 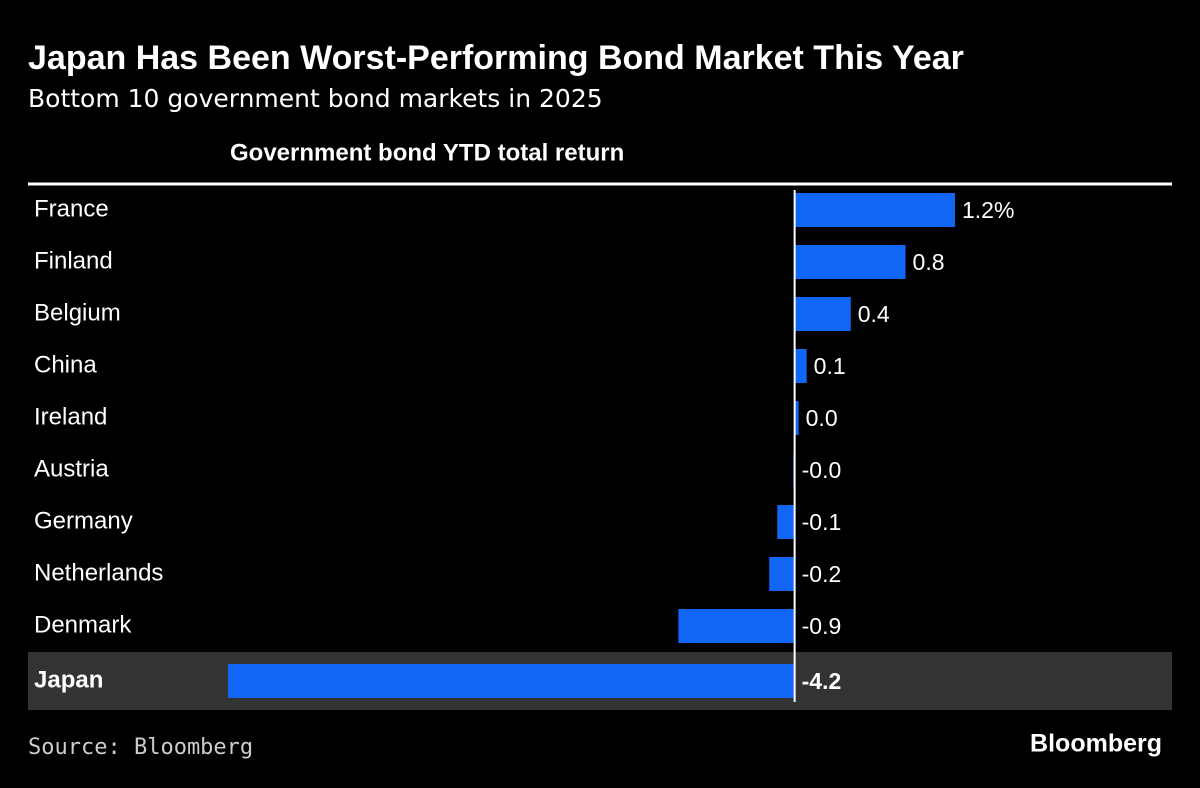 What do you see at coordinates (822, 574) in the screenshot?
I see `value-label: -0.2` at bounding box center [822, 574].